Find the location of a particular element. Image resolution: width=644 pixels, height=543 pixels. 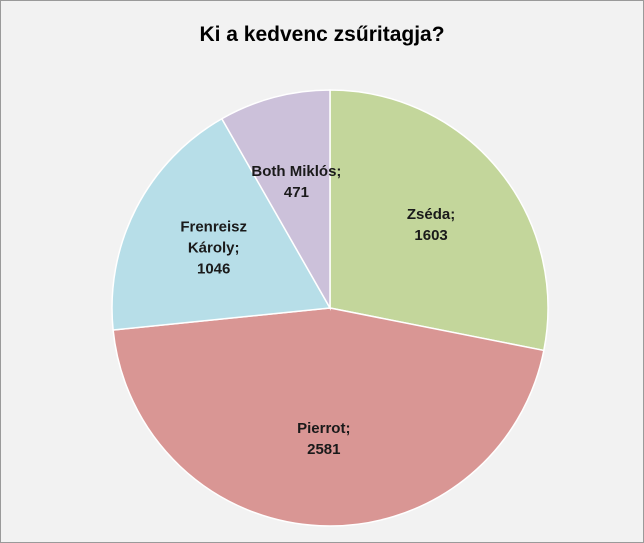

data-label: Frenreisz Károly; 1046 is located at coordinates (214, 248).